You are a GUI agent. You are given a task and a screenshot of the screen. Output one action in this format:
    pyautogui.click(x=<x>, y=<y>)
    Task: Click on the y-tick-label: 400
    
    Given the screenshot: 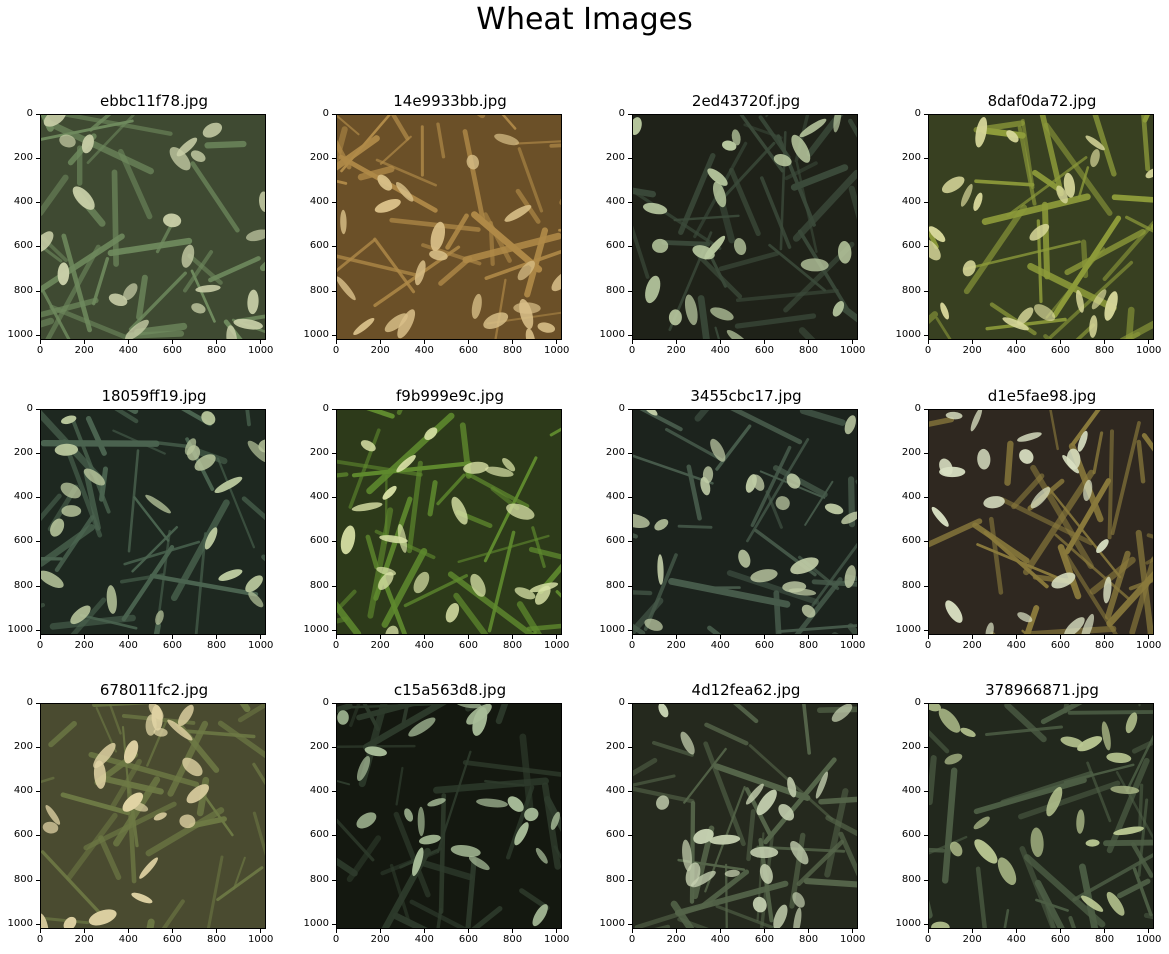 What is the action you would take?
    pyautogui.click(x=27, y=202)
    